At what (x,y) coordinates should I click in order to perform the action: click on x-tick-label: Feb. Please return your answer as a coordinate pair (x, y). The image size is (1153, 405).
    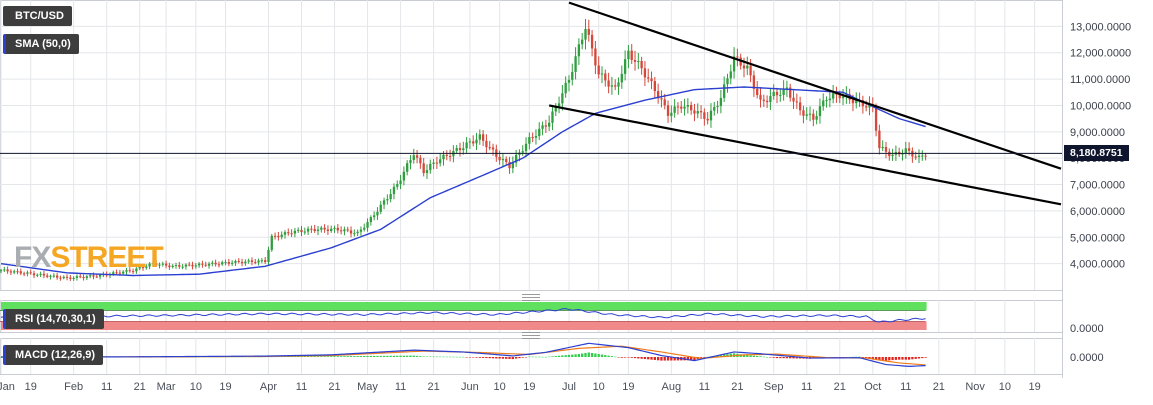
    Looking at the image, I should click on (73, 387).